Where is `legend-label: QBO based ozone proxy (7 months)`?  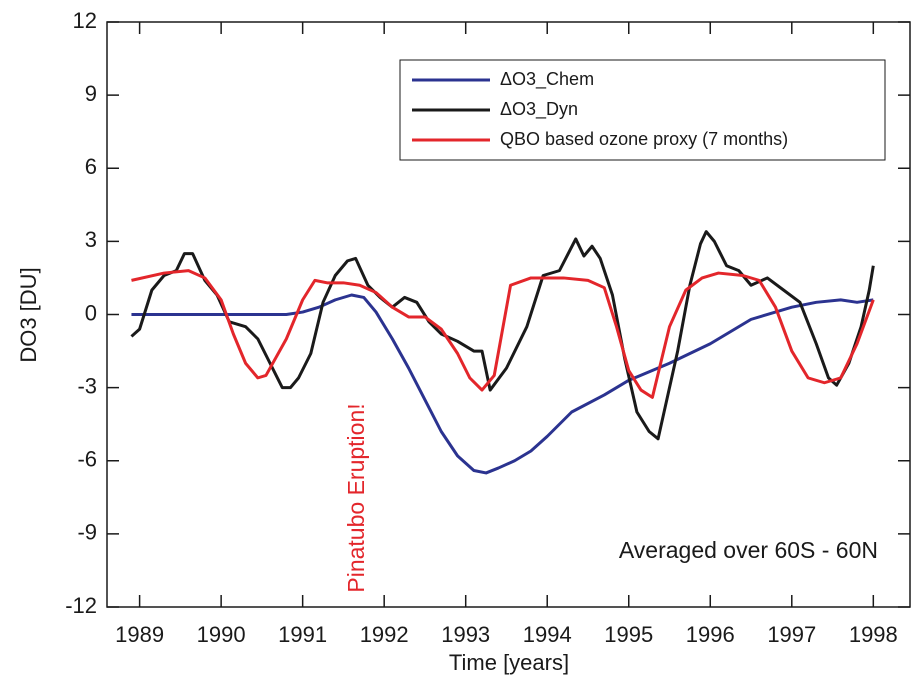
legend-label: QBO based ozone proxy (7 months) is located at coordinates (644, 139).